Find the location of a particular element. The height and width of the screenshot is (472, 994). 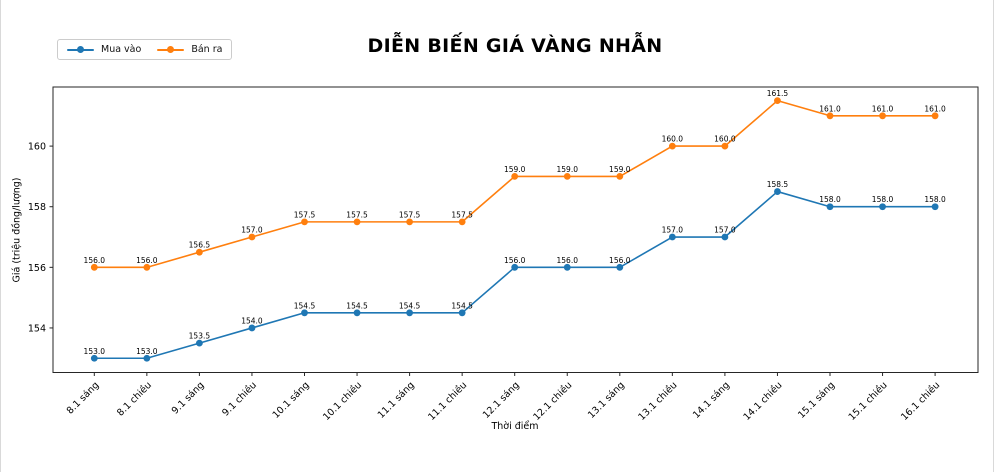

x-tick-label: 13.1 chiều is located at coordinates (657, 401).